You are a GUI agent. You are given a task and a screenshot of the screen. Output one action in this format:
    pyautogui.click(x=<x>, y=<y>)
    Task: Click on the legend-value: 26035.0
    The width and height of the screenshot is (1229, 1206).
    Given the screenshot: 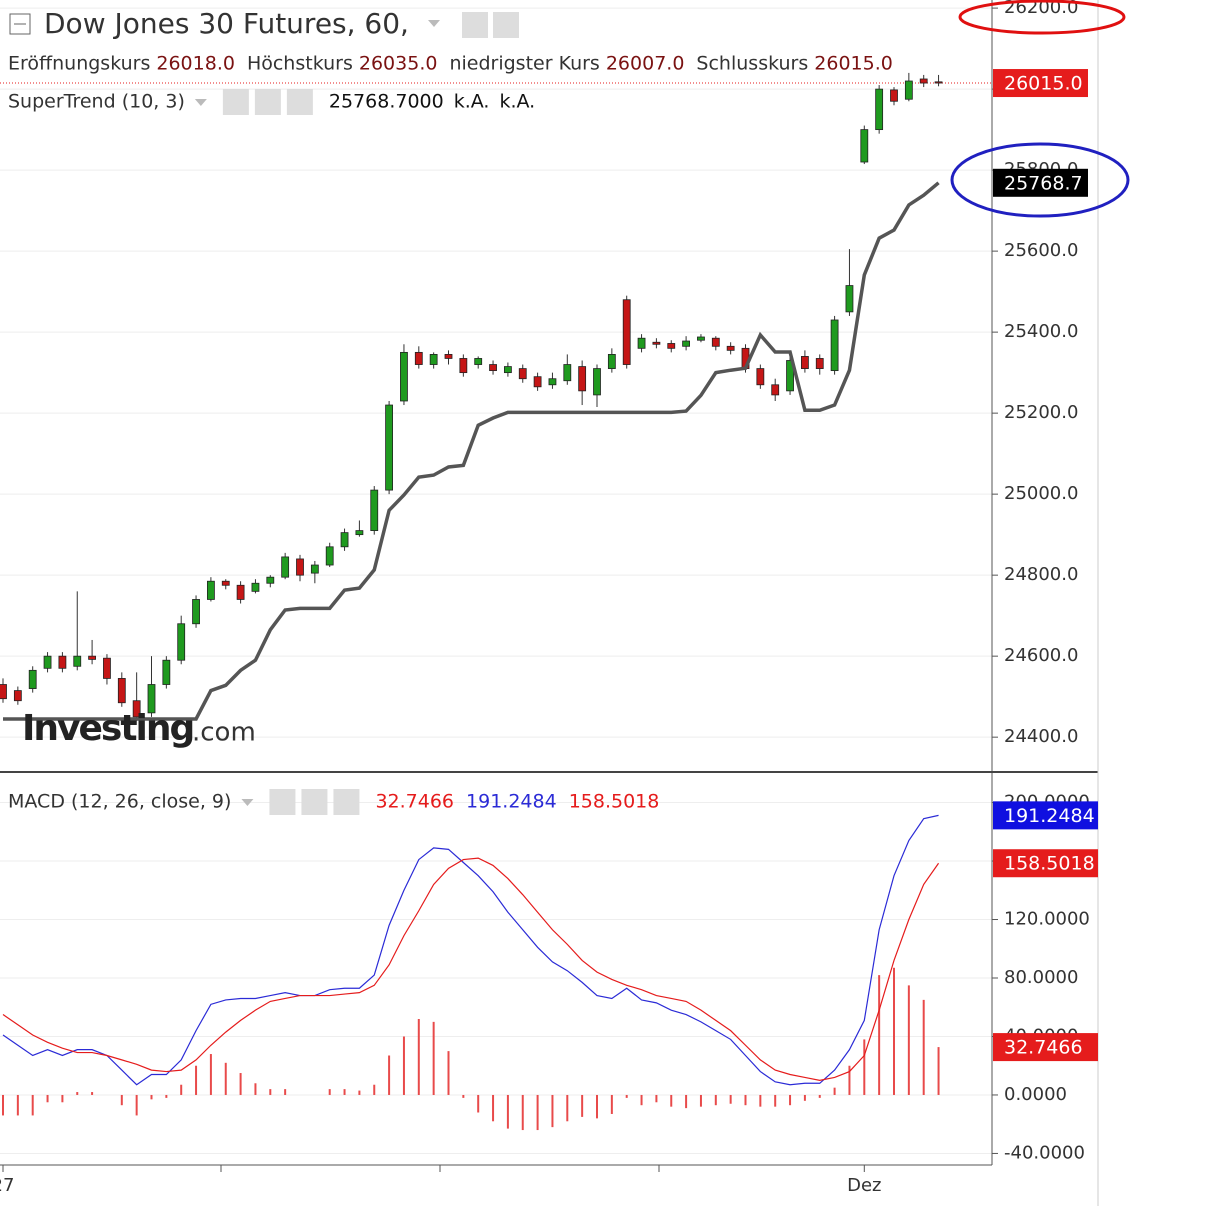 What is the action you would take?
    pyautogui.click(x=398, y=64)
    